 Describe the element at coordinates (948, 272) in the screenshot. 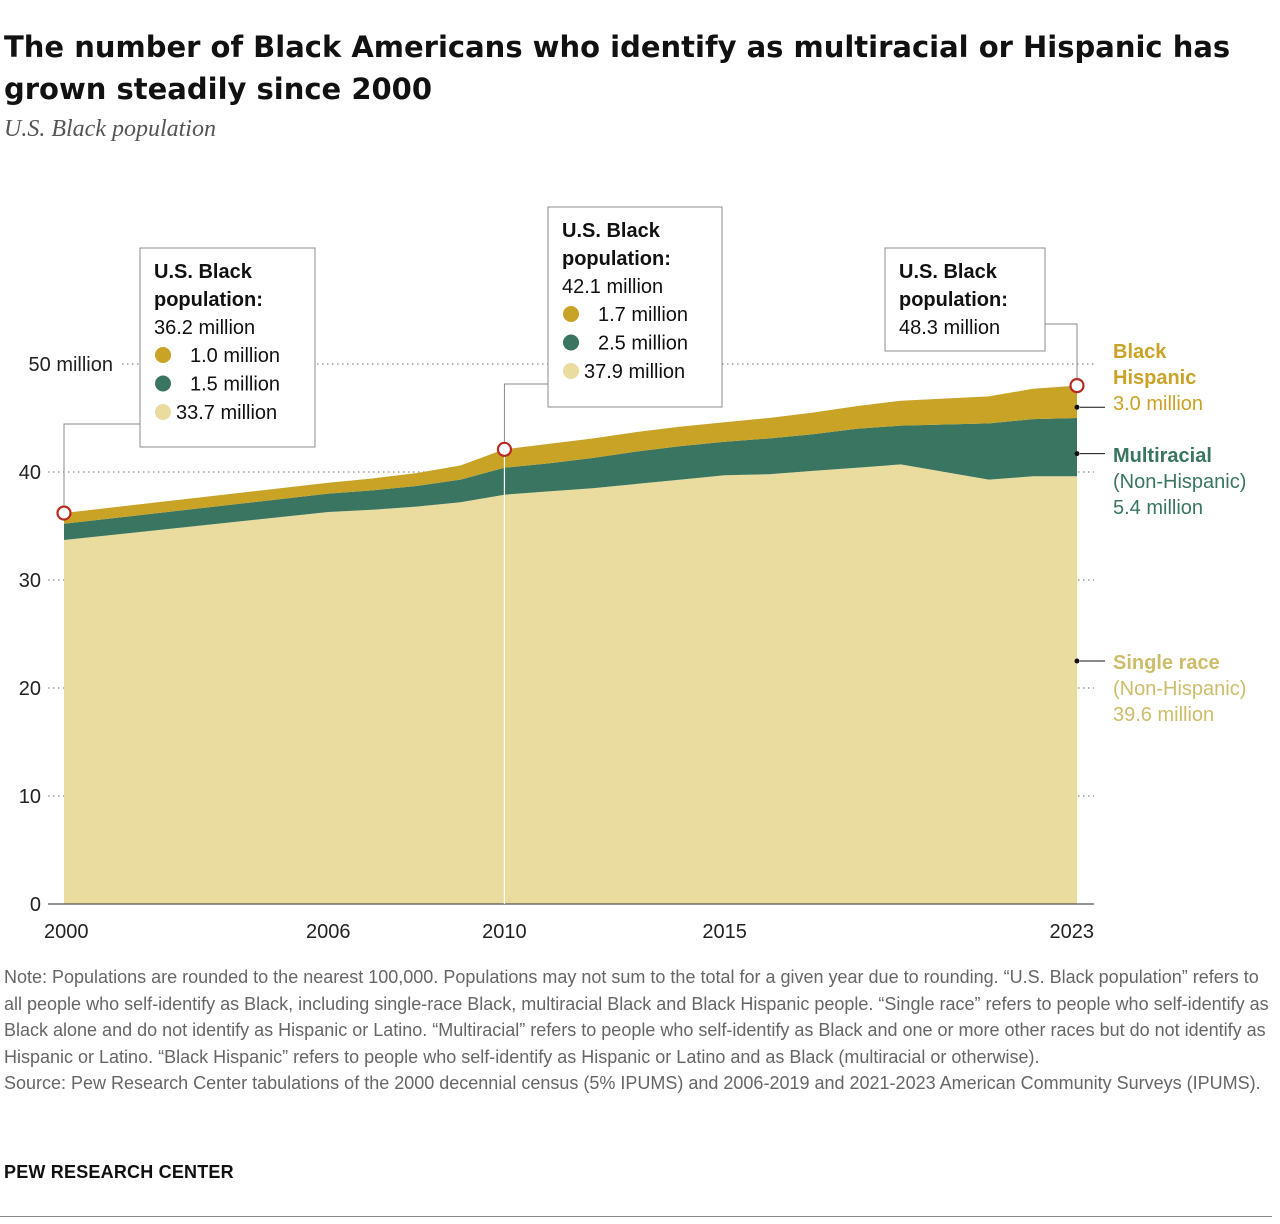

I see `callout-heading-2023-line1: U.S. Black` at that location.